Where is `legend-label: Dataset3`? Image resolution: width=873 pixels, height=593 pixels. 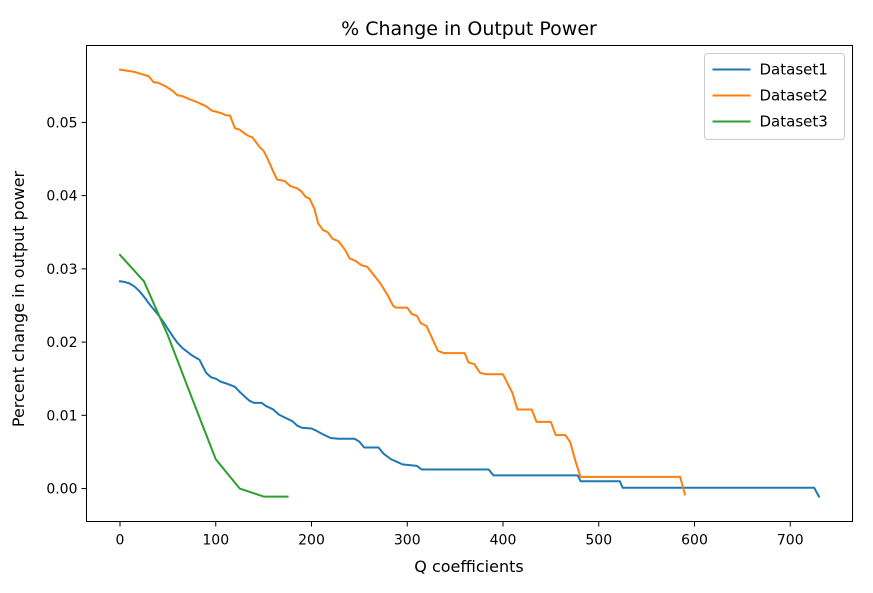
legend-label: Dataset3 is located at coordinates (794, 122).